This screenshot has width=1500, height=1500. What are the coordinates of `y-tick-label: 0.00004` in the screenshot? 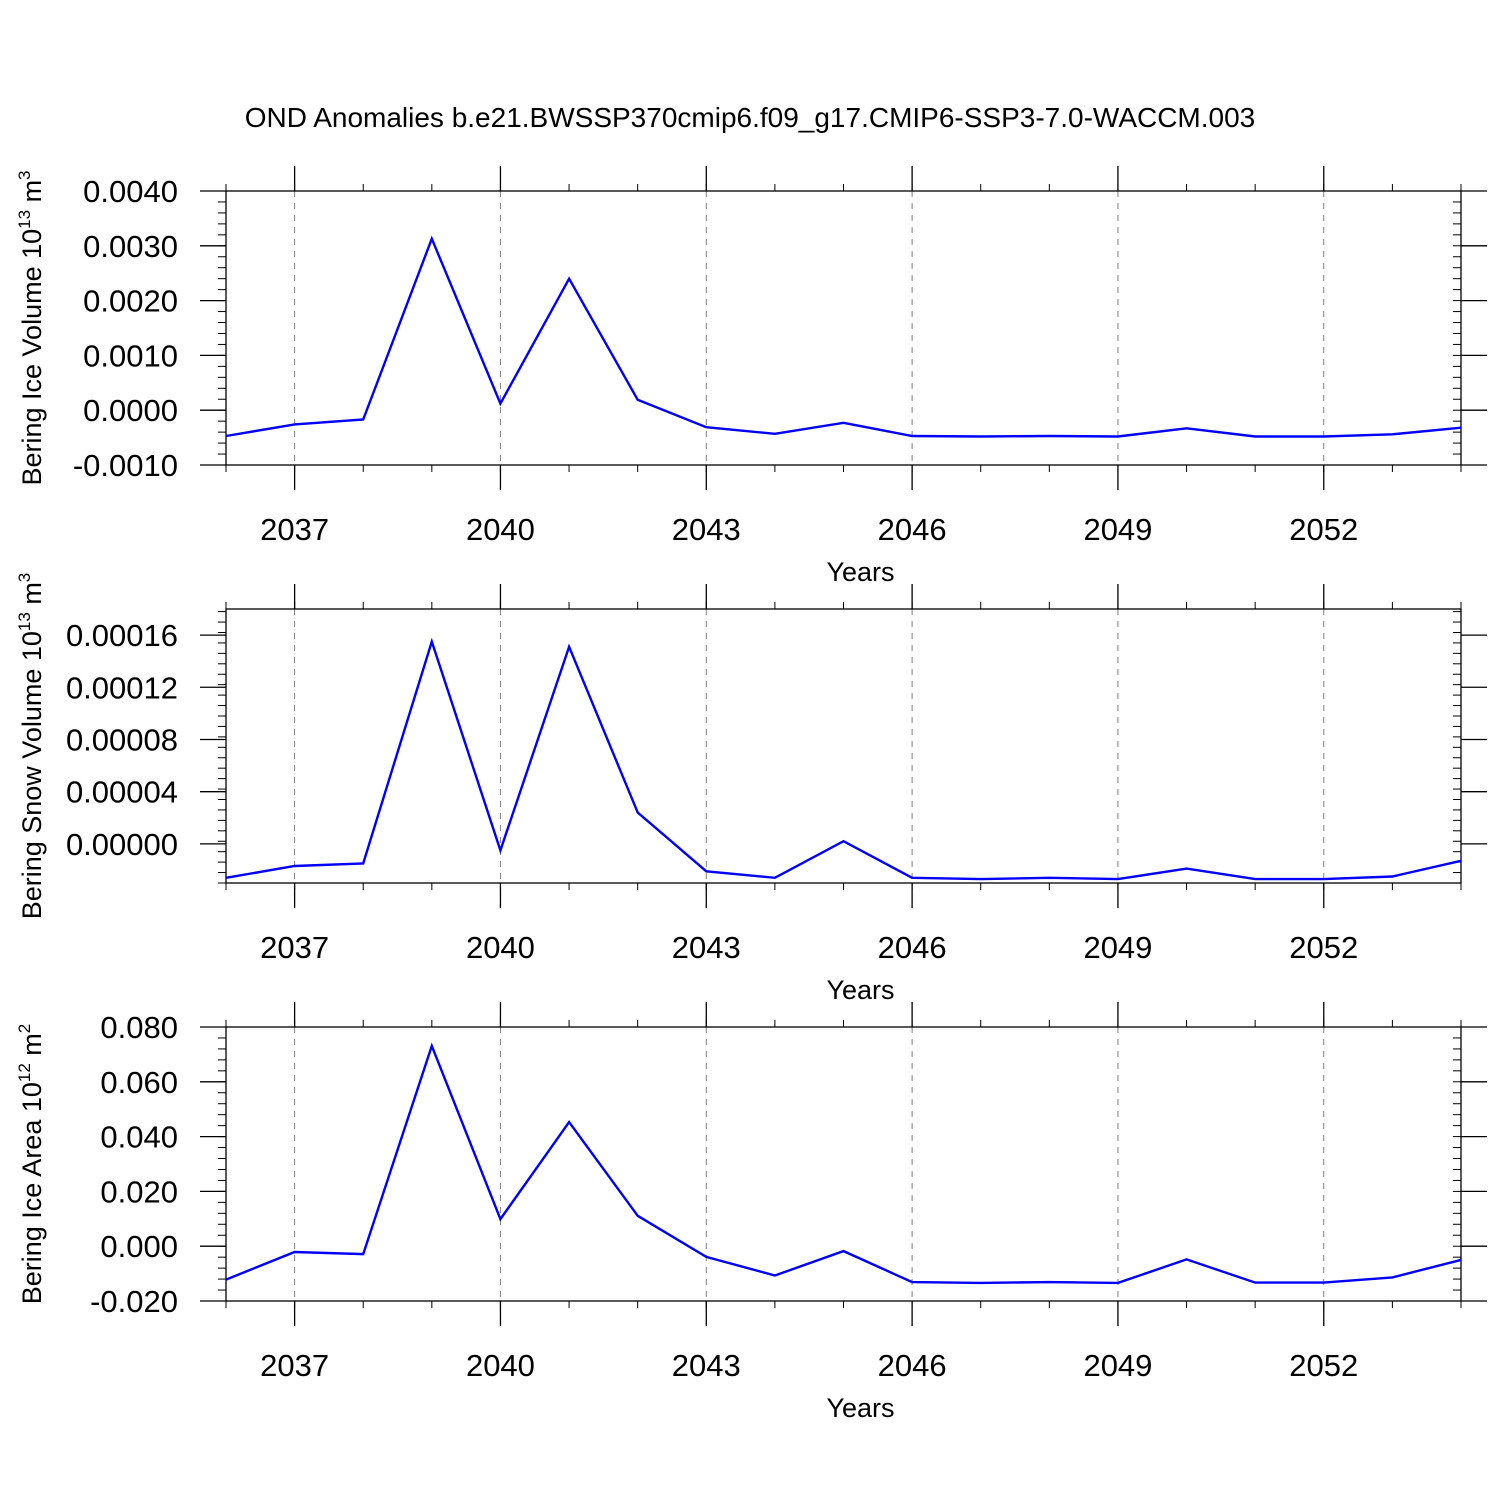 It's located at (122, 792).